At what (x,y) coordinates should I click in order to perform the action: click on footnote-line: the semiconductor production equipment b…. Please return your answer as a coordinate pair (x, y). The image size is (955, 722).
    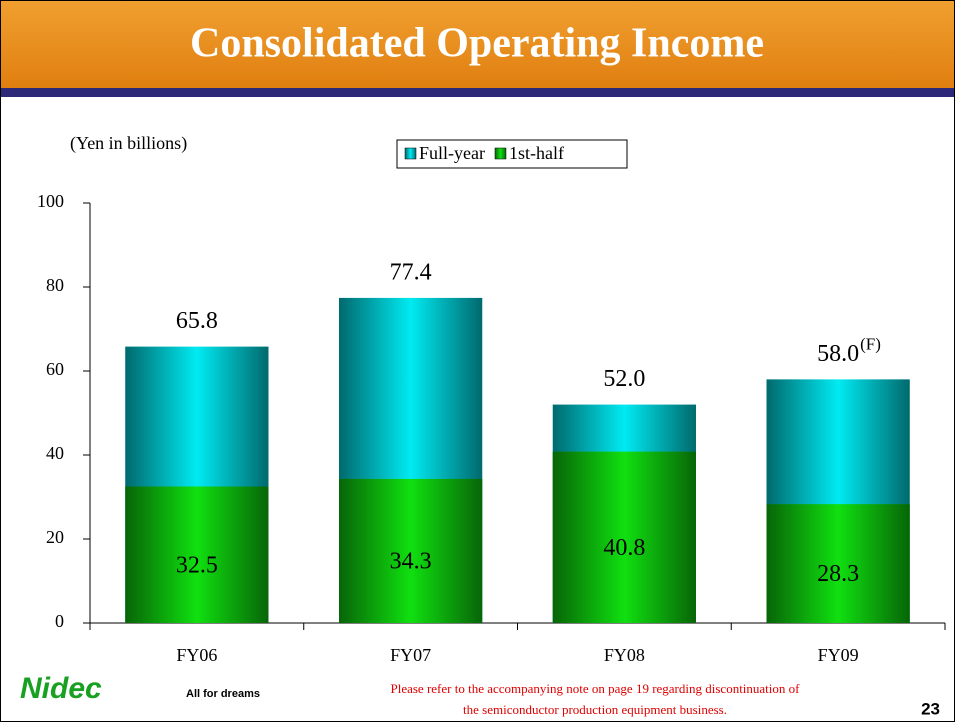
    Looking at the image, I should click on (595, 709).